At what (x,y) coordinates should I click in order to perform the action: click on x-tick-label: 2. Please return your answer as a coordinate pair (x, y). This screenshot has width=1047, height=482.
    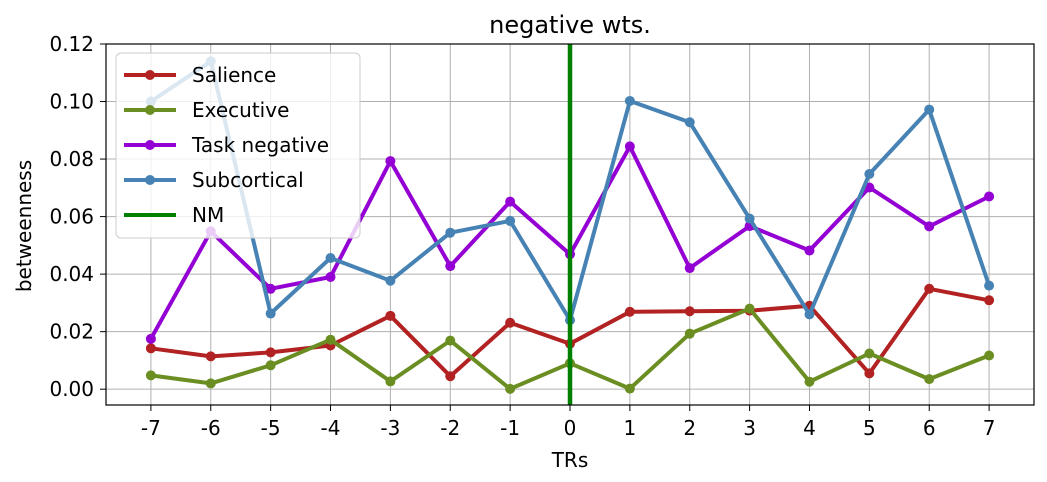
    Looking at the image, I should click on (689, 428).